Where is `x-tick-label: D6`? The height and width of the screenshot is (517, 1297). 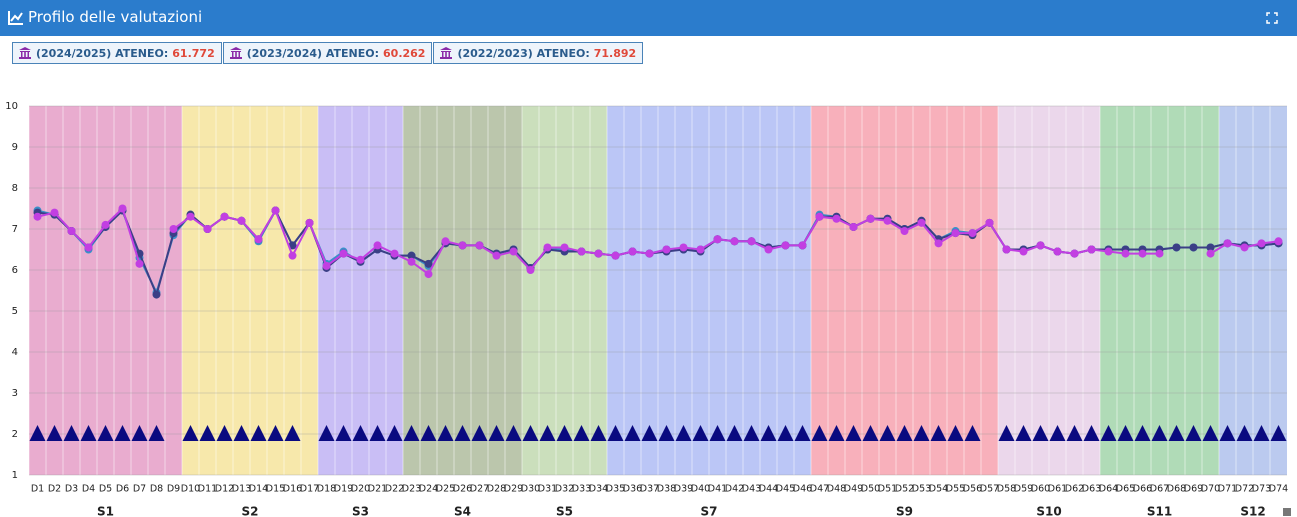 x-tick-label: D6 is located at coordinates (122, 489).